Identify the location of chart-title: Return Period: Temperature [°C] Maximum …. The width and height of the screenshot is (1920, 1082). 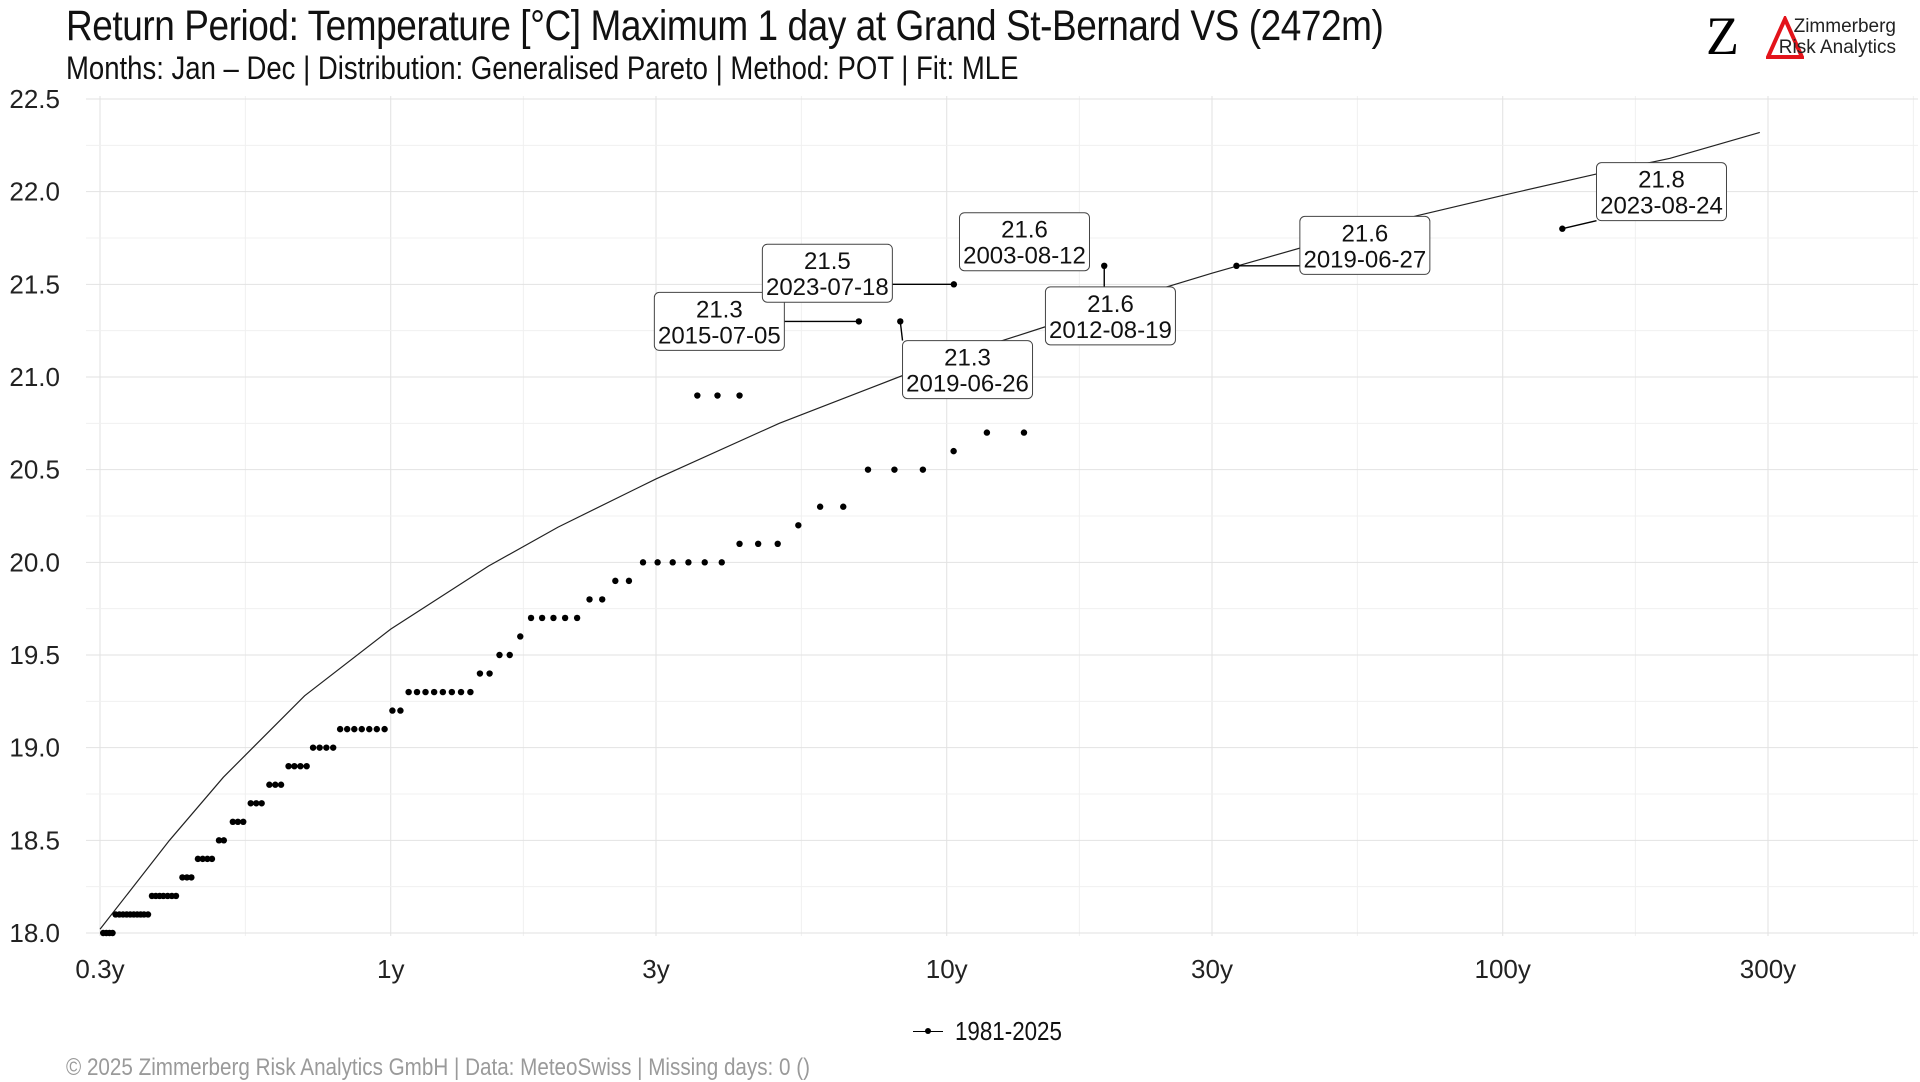
(725, 26).